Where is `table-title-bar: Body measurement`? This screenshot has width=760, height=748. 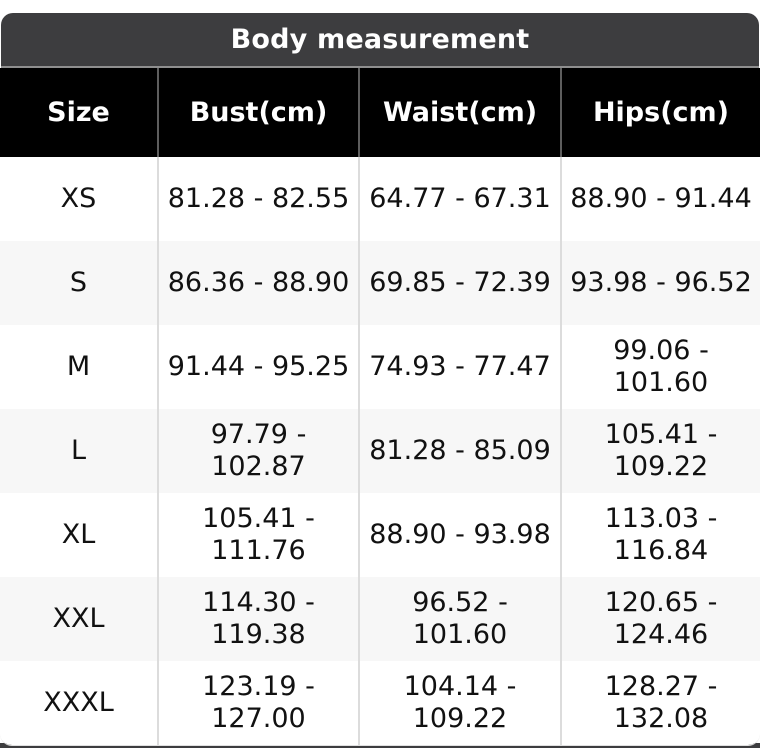 table-title-bar: Body measurement is located at coordinates (380, 40).